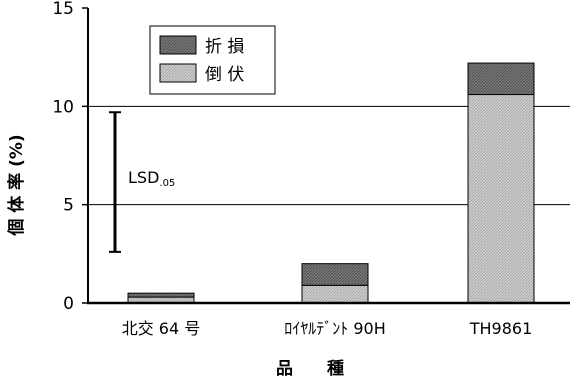 This screenshot has width=580, height=383. I want to click on legend-swatch-break, so click(178, 45).